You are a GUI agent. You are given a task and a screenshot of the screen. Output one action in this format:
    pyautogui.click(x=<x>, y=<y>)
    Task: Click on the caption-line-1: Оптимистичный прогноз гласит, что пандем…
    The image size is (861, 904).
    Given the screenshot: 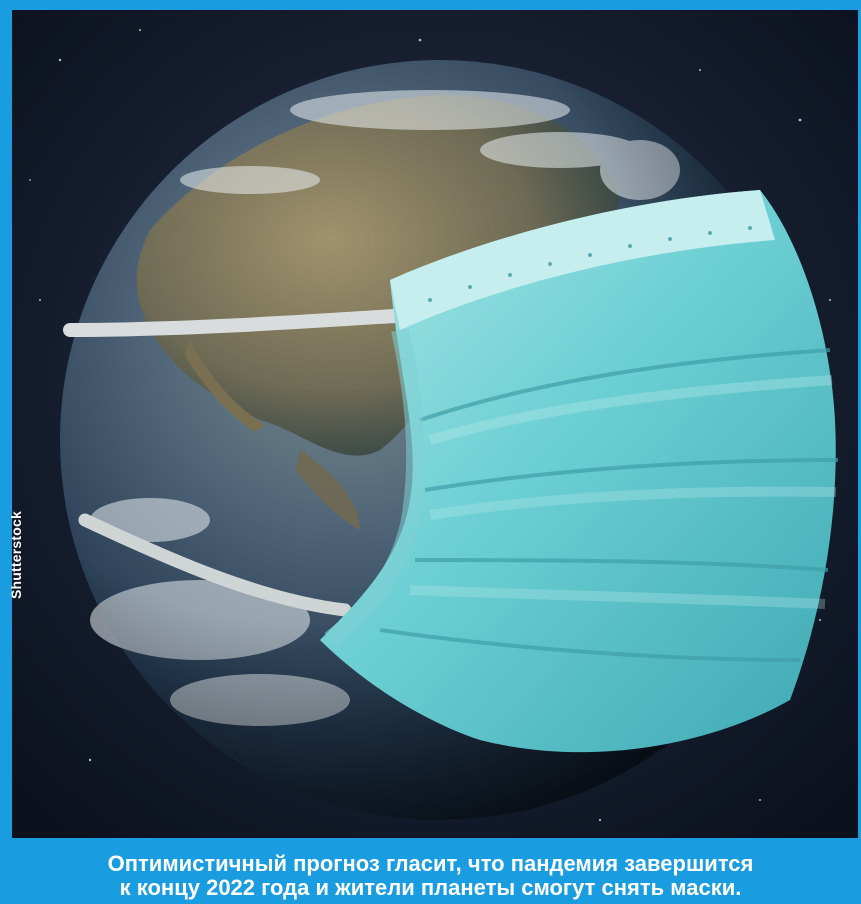 What is the action you would take?
    pyautogui.click(x=430, y=863)
    